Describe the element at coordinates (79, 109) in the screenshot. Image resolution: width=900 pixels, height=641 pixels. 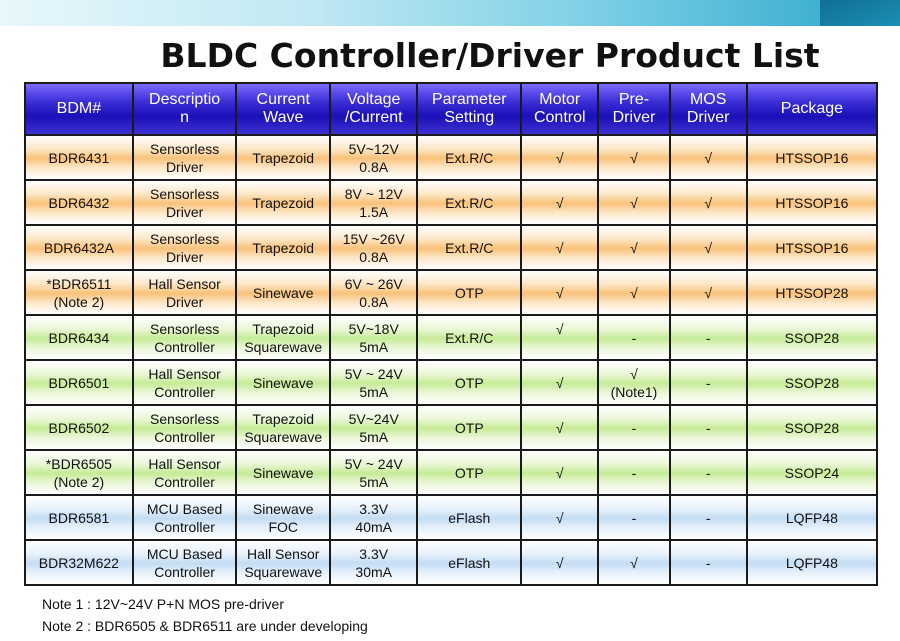
I see `header-col-bdm: BDM#` at that location.